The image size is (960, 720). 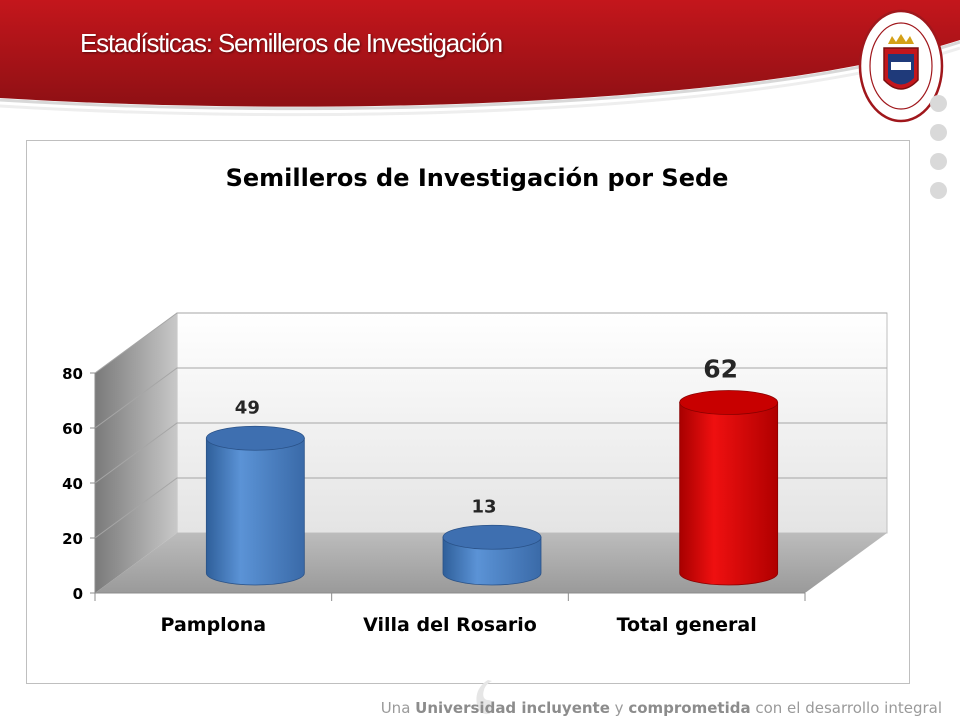 I want to click on data-label-2: 62, so click(x=720, y=369).